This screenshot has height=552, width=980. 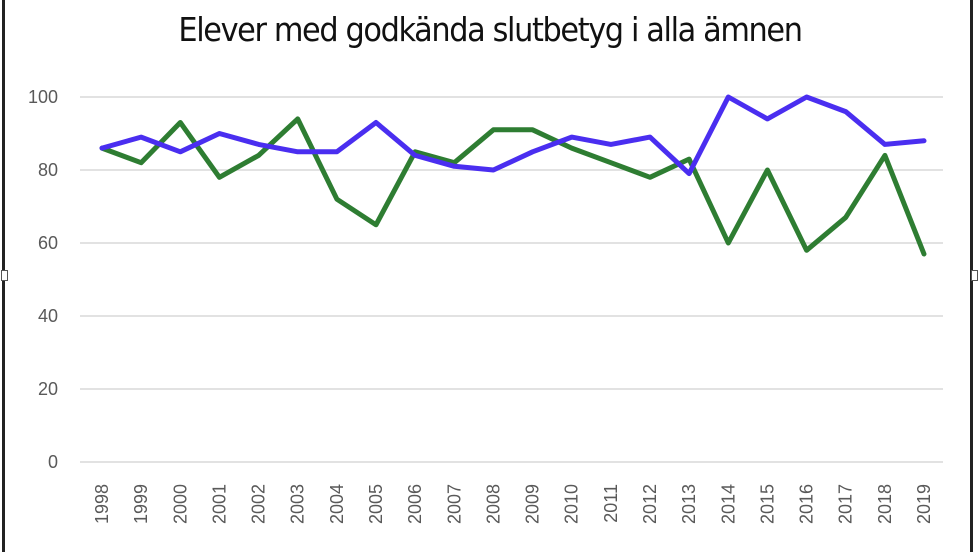 I want to click on x-tick-label: 2010, so click(x=572, y=504).